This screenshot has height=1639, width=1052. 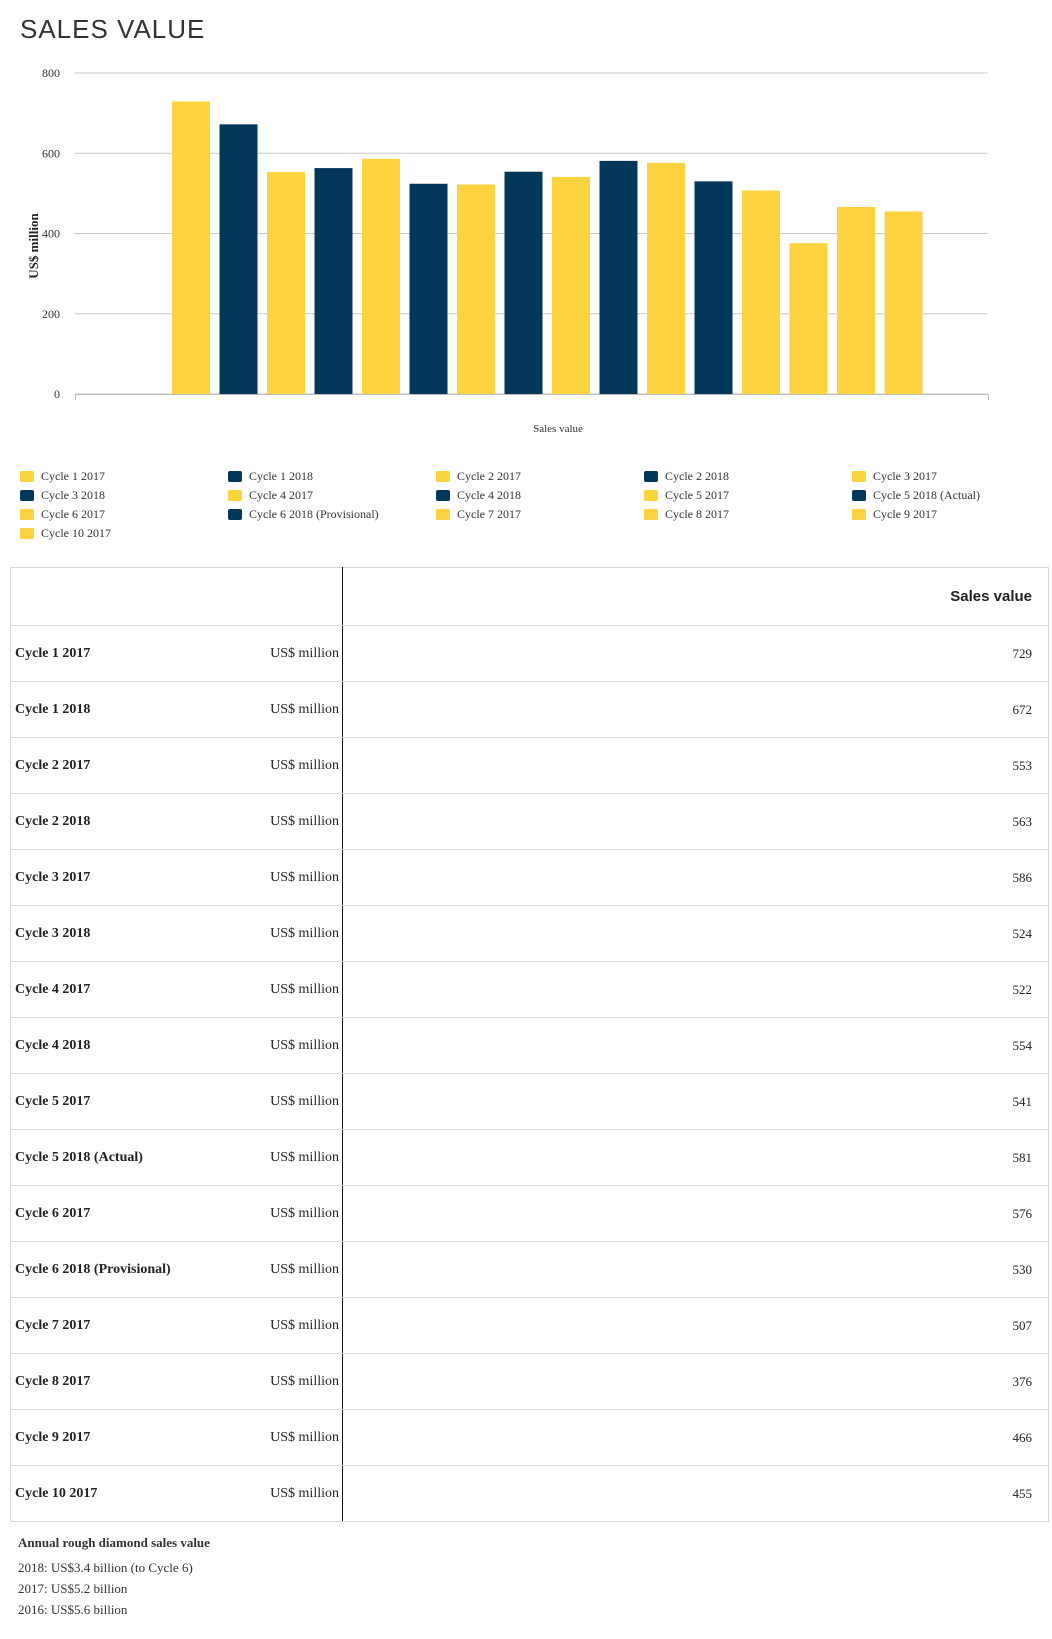 What do you see at coordinates (748, 476) in the screenshot?
I see `legend-item: Cycle 2 2018` at bounding box center [748, 476].